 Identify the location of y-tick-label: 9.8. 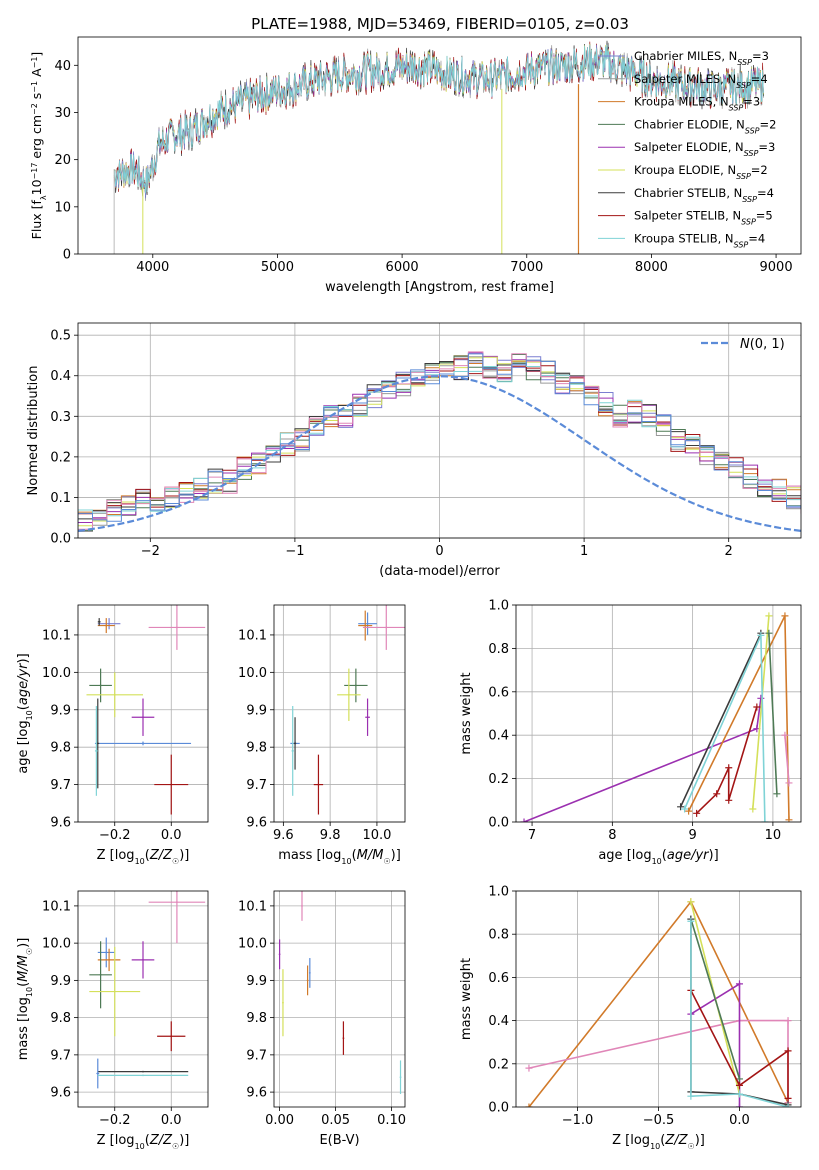
(60, 748).